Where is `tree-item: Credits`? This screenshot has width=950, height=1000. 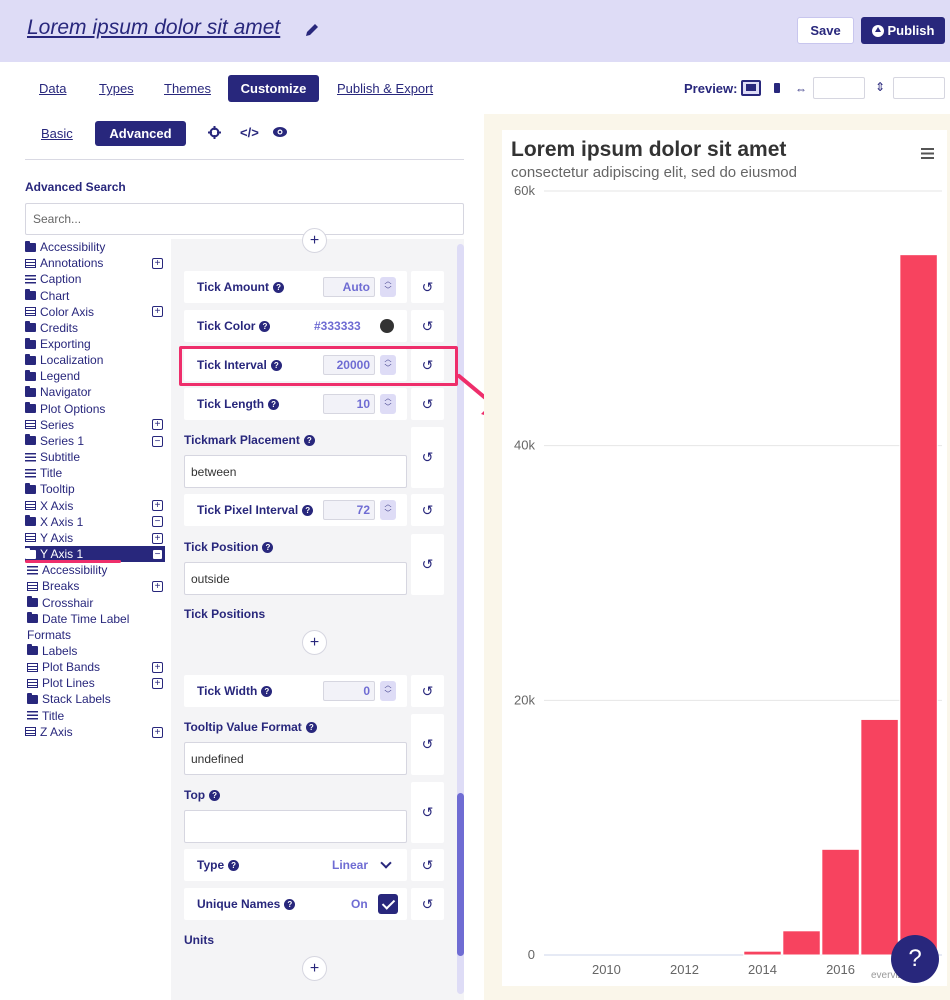 tree-item: Credits is located at coordinates (97, 328).